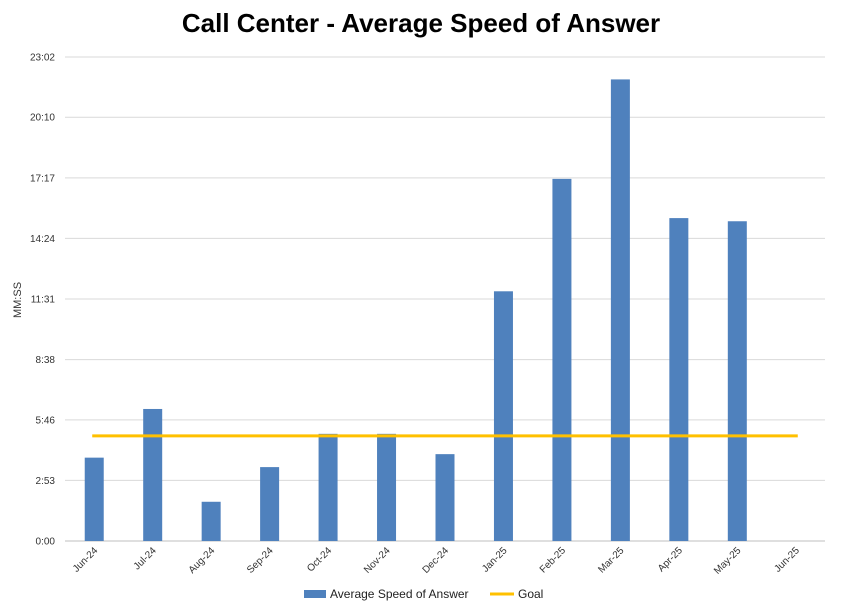 Image resolution: width=842 pixels, height=610 pixels. I want to click on x-tick-label: Apr-25, so click(670, 559).